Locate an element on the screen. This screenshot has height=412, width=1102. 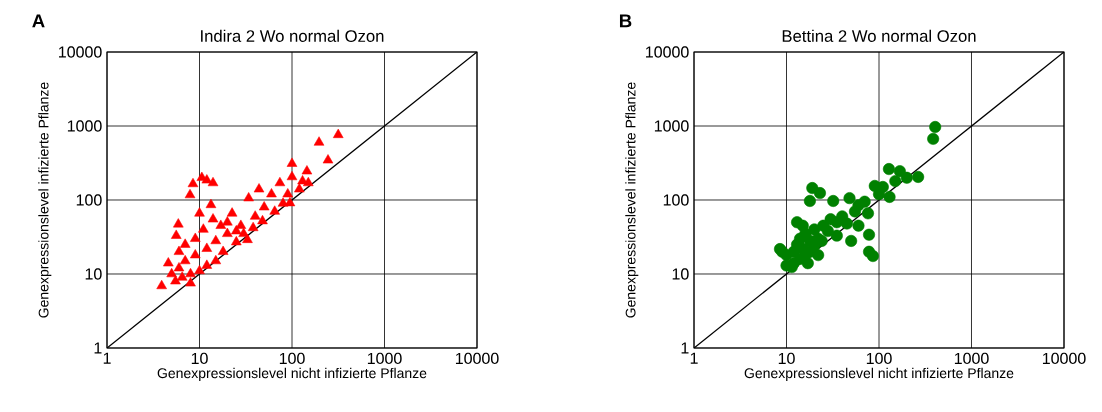
text: B is located at coordinates (625, 21).